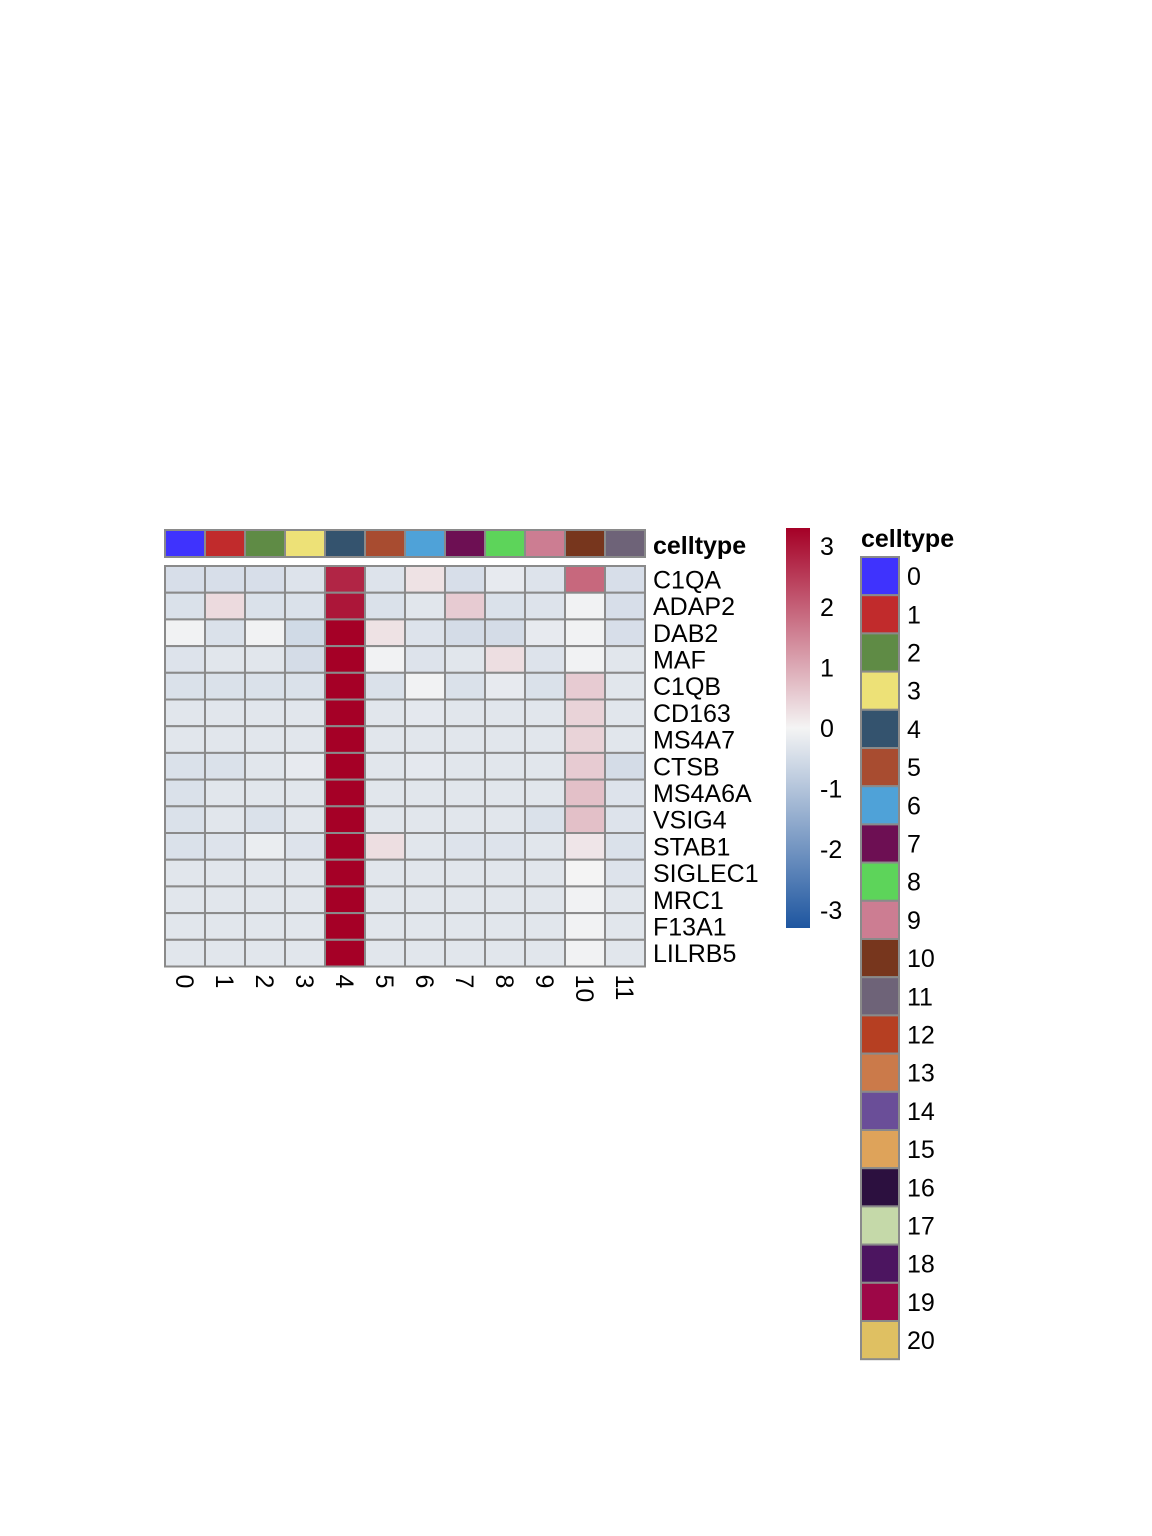  Describe the element at coordinates (679, 660) in the screenshot. I see `row-label-MAF: MAF` at that location.